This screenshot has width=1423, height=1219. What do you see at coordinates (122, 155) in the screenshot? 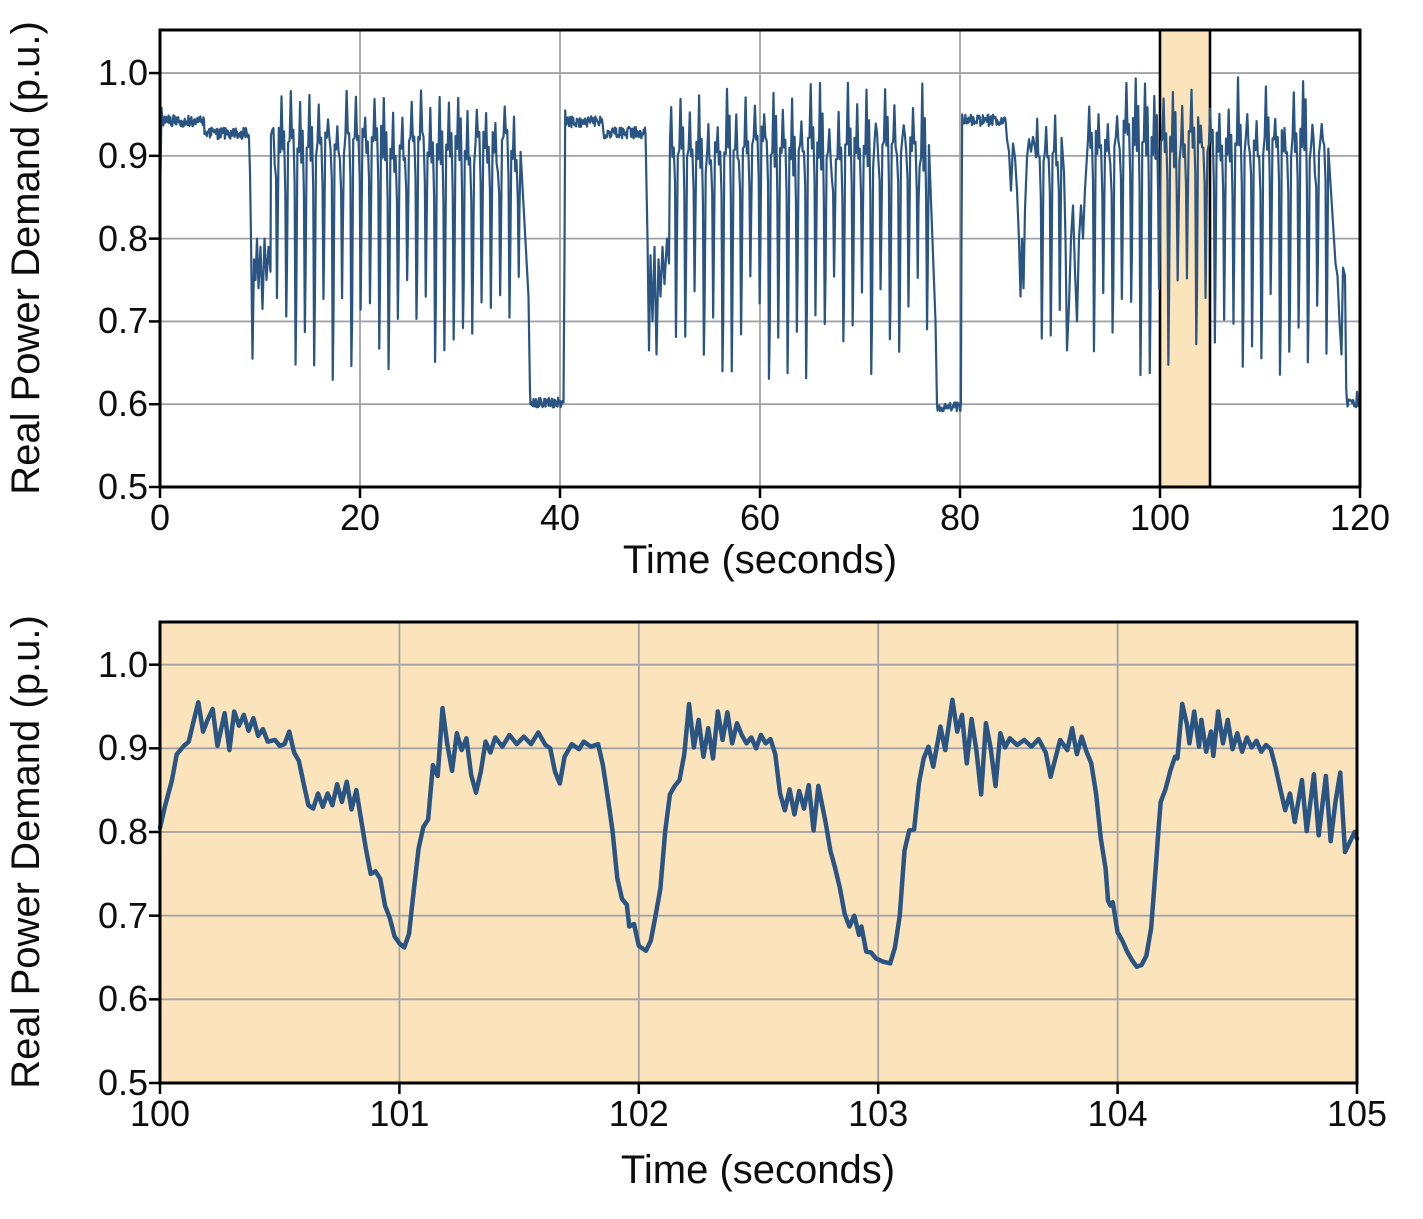
I see `top-chart-y-tick-label: 0.9` at bounding box center [122, 155].